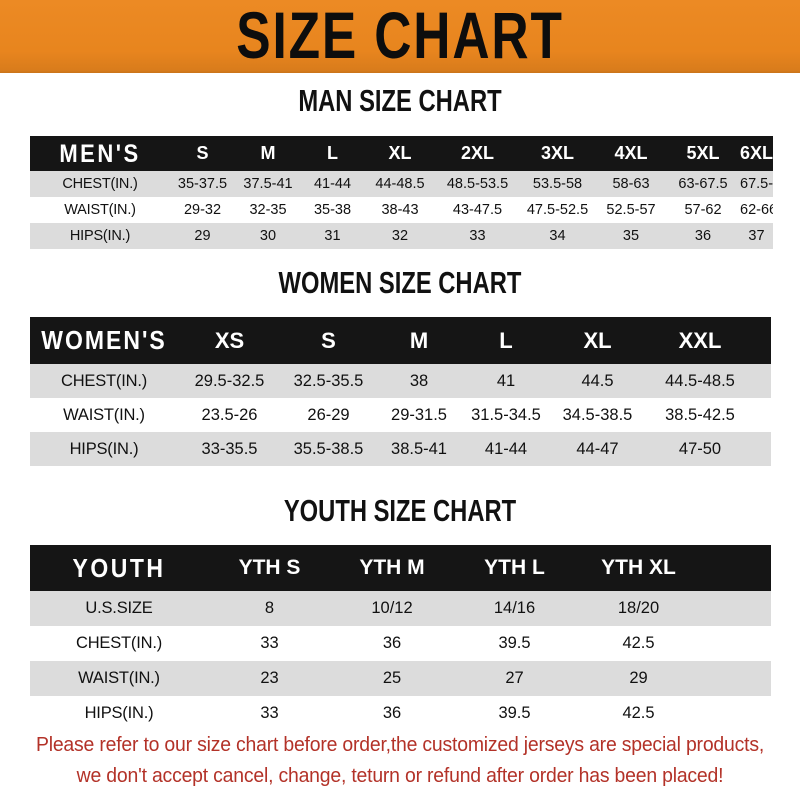 This screenshot has width=800, height=800. Describe the element at coordinates (119, 568) in the screenshot. I see `table-header-cell: YOUTH` at that location.